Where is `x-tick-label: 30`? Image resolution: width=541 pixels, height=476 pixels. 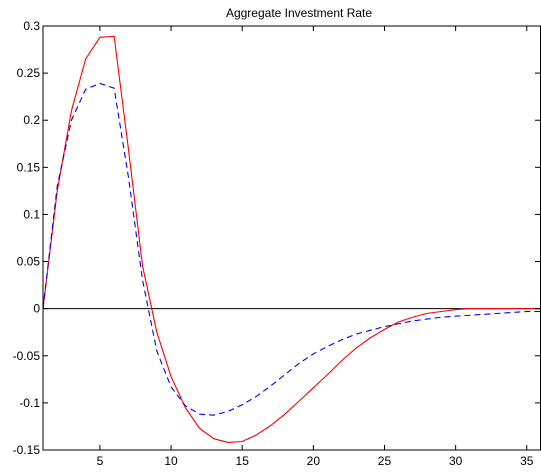 x-tick-label: 30 is located at coordinates (456, 461).